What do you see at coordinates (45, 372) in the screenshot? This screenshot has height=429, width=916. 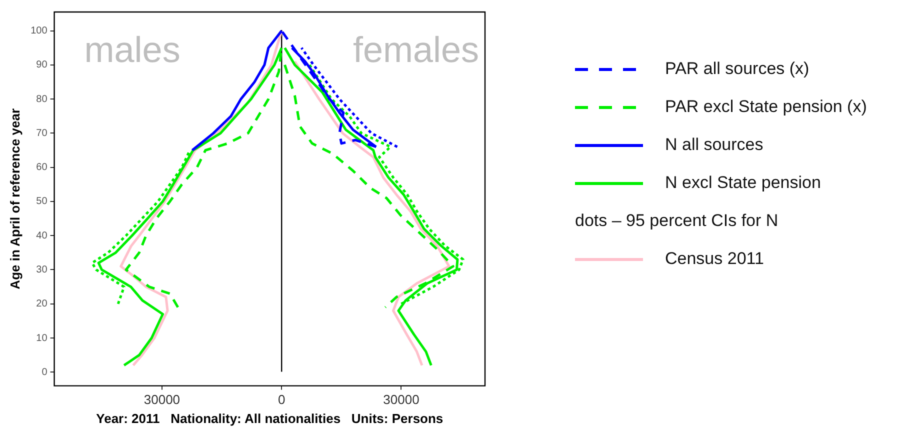 I see `y-tick-label: 0` at bounding box center [45, 372].